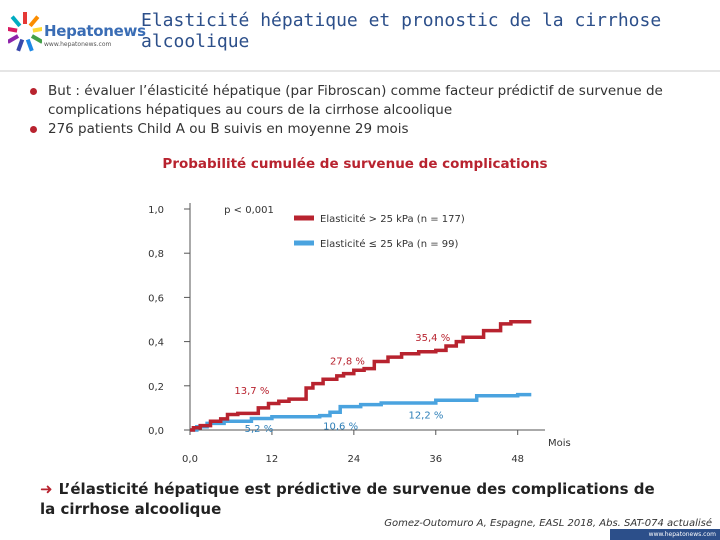 The width and height of the screenshot is (720, 540). I want to click on y-tick-label: 1,0, so click(156, 210).